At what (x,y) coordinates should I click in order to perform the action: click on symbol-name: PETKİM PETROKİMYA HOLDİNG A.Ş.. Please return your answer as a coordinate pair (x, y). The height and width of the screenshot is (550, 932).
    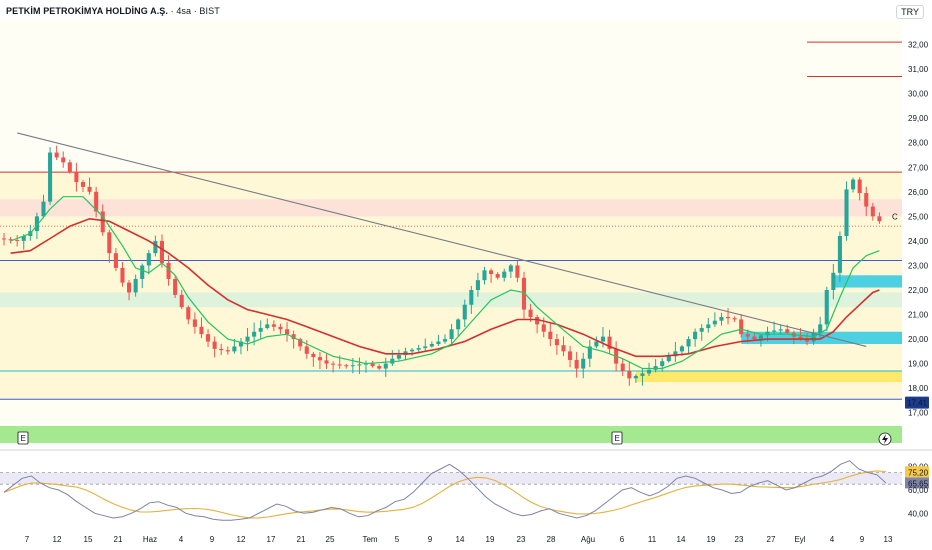
    Looking at the image, I should click on (87, 11).